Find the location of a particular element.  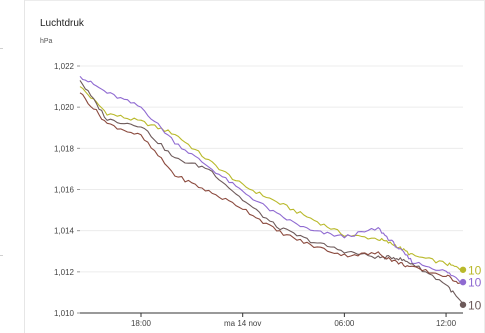

y-axis-ticks: 1,010 1,012 1,014 1,016 1,018 1,020 1,022 is located at coordinates (67, 190).